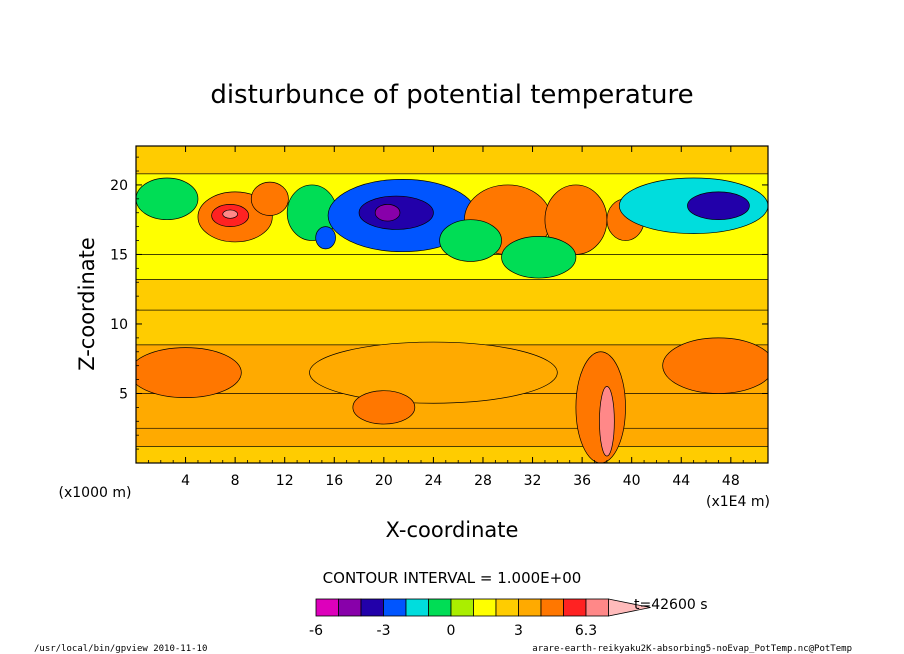  Describe the element at coordinates (629, 607) in the screenshot. I see `colorbar-extension-arrow` at that location.